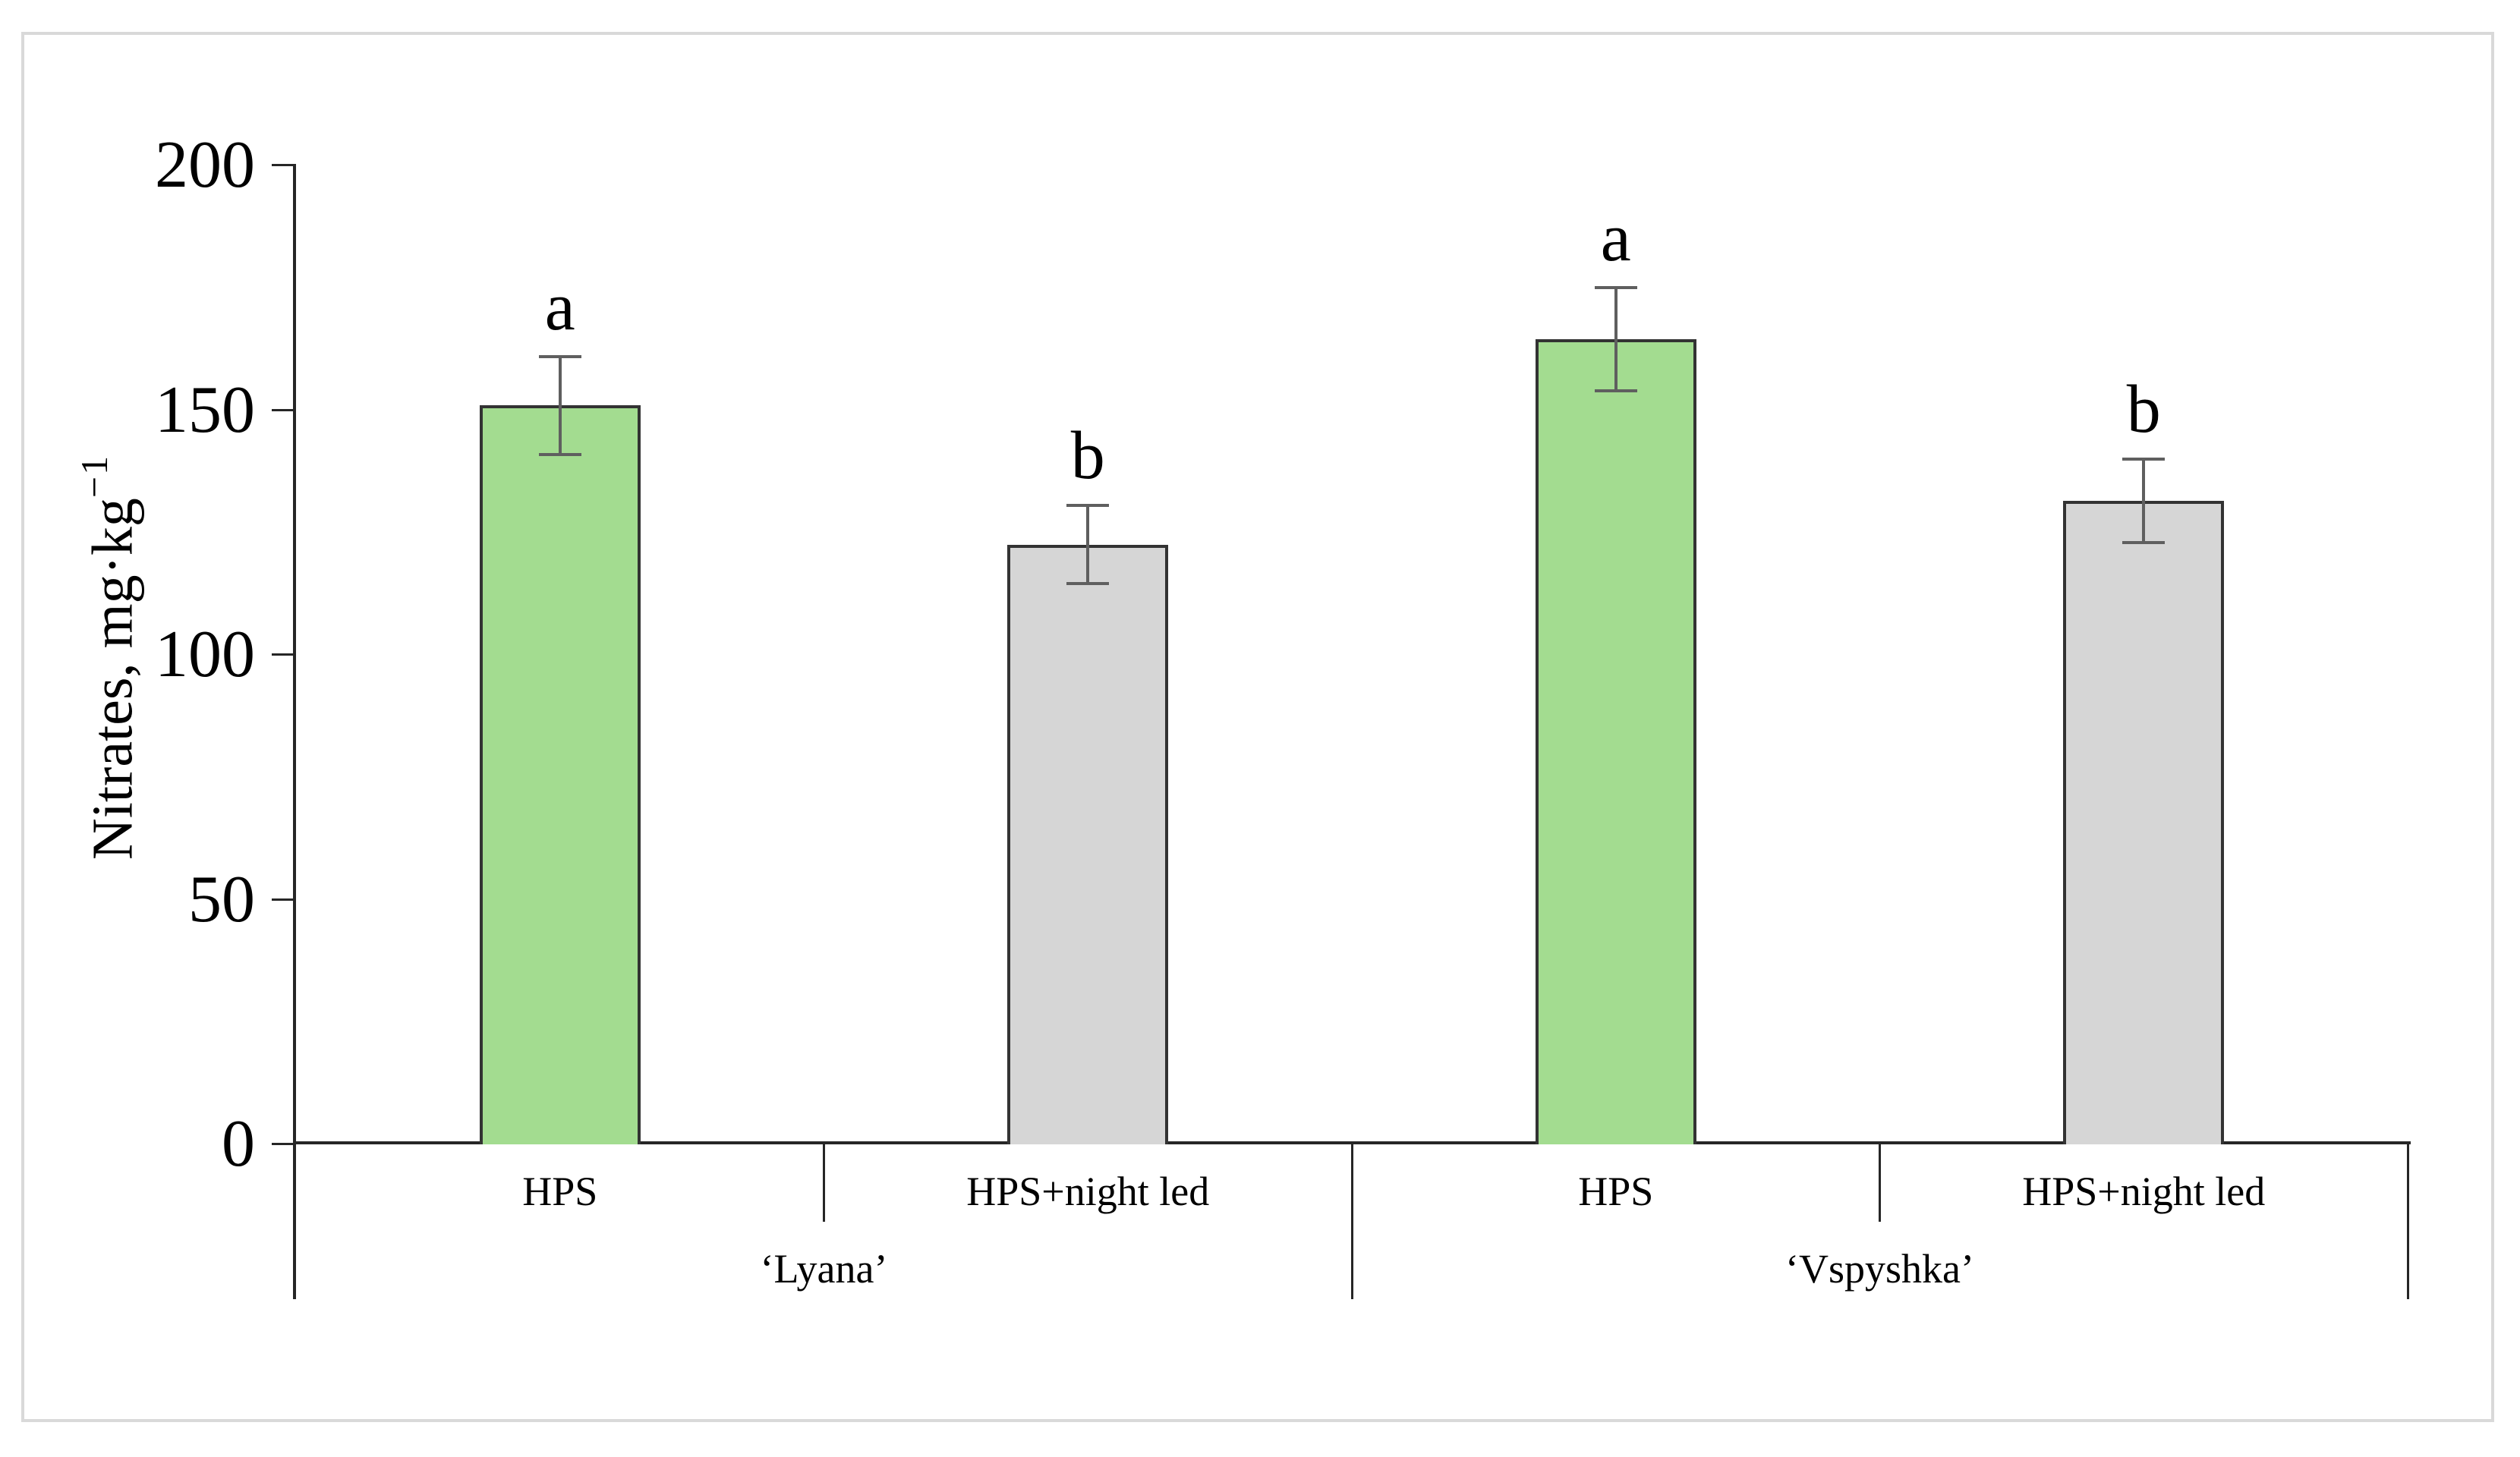 The image size is (2520, 1457). What do you see at coordinates (205, 165) in the screenshot?
I see `y-tick-label: 200` at bounding box center [205, 165].